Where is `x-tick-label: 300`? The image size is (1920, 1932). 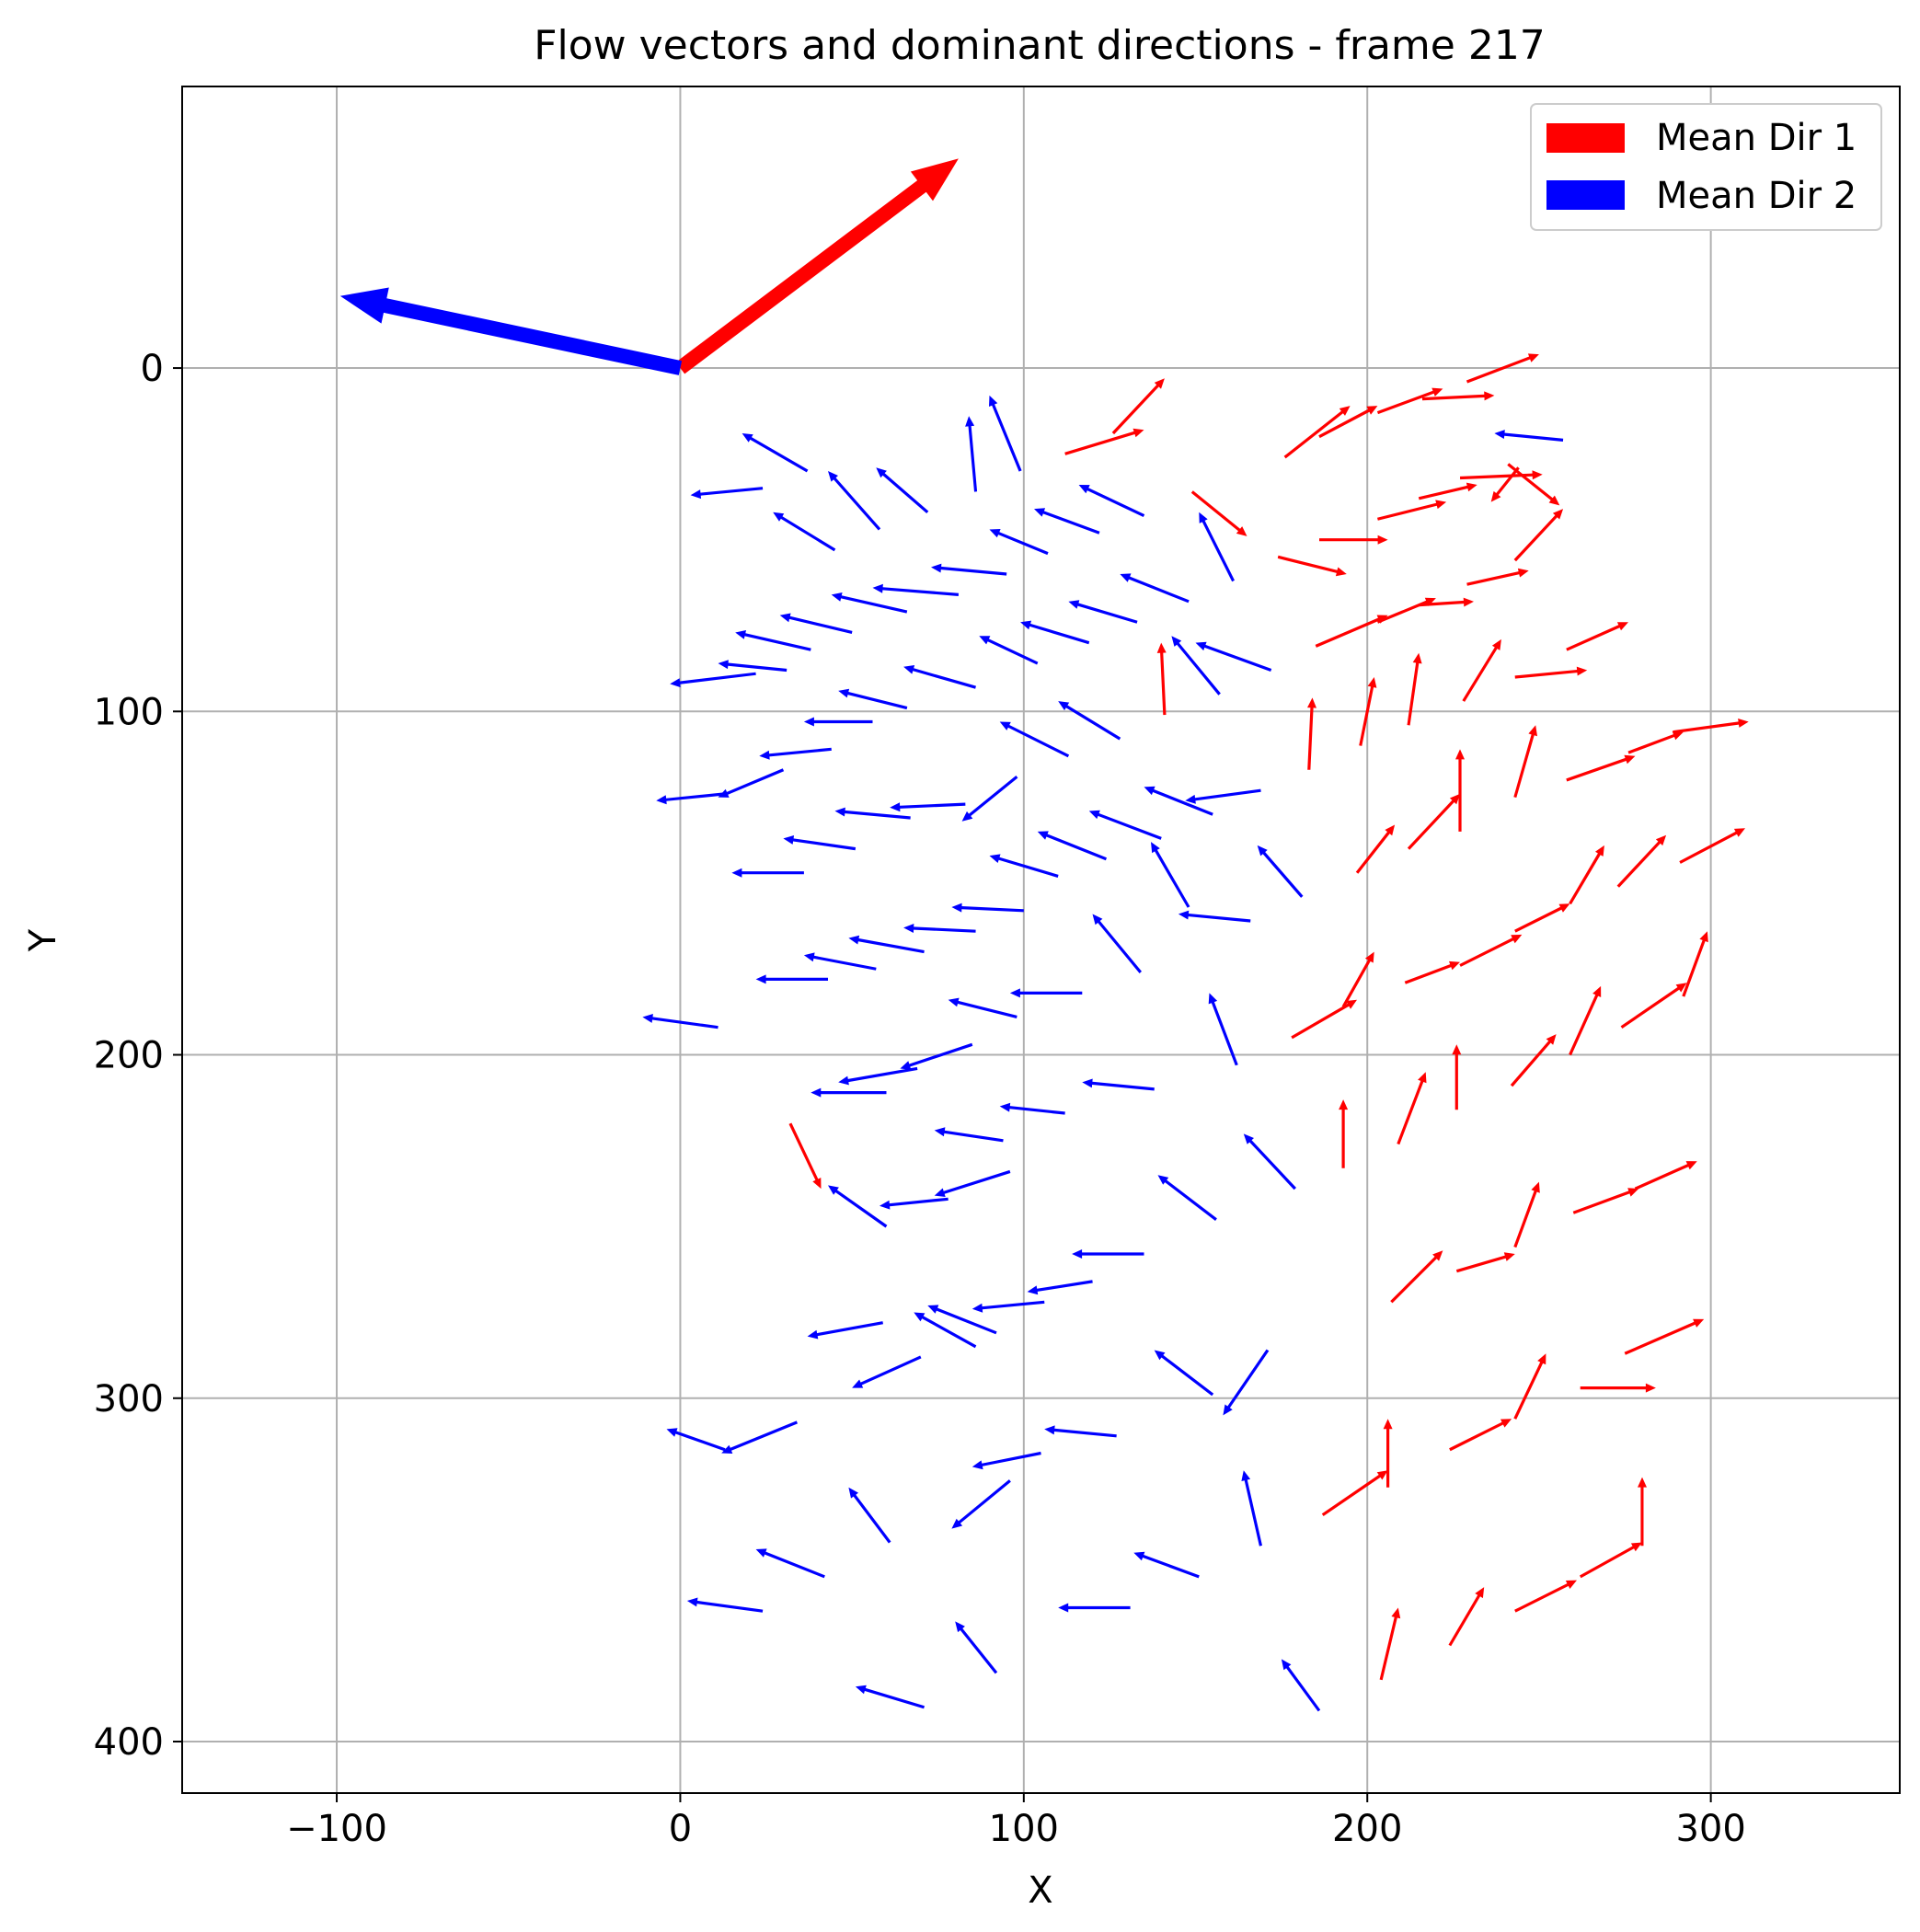 x-tick-label: 300 is located at coordinates (1710, 1829).